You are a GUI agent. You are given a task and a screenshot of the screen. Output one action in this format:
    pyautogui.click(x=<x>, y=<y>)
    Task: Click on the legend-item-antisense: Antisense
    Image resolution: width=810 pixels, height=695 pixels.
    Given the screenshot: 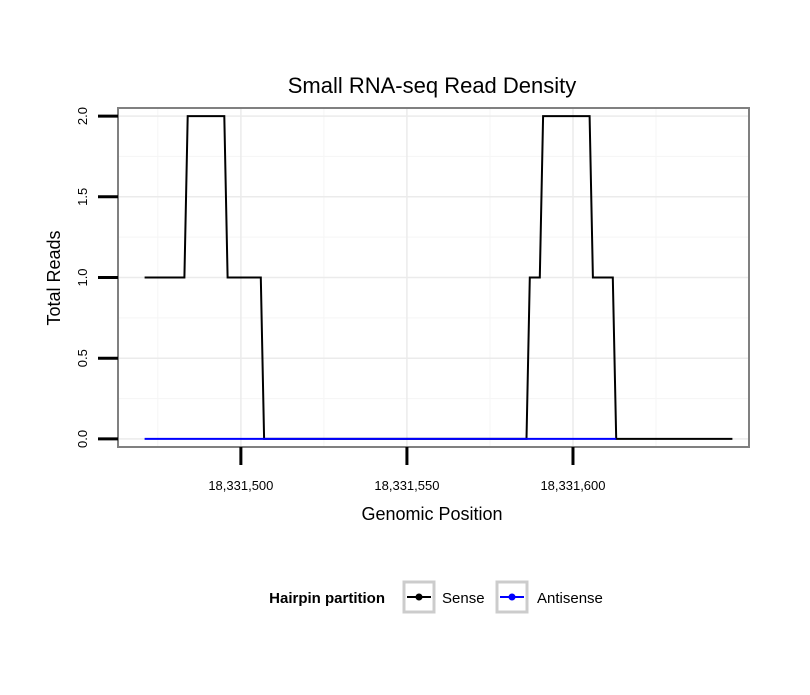 What is the action you would take?
    pyautogui.click(x=549, y=597)
    